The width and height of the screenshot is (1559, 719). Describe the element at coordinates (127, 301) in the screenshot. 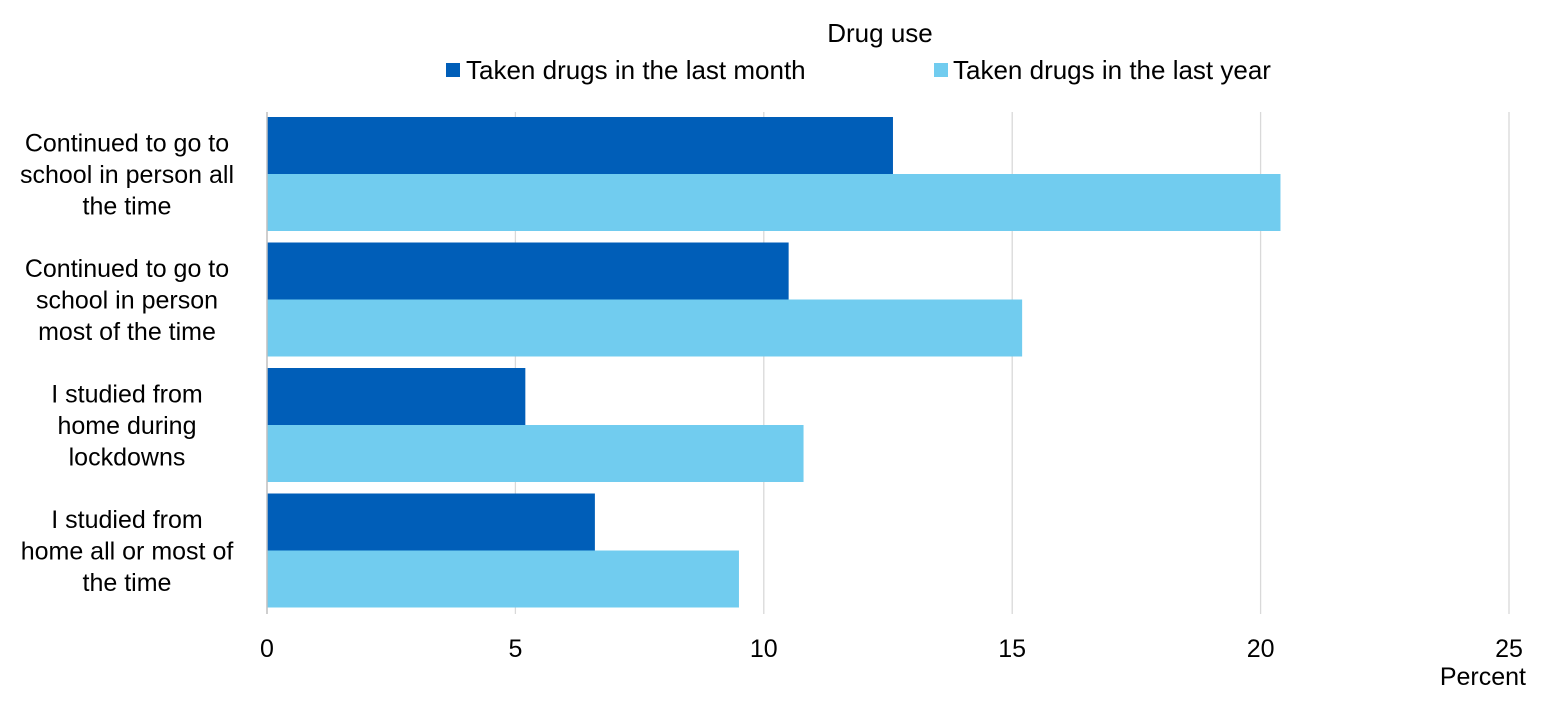

I see `category-label-2-line-2: school in person` at that location.